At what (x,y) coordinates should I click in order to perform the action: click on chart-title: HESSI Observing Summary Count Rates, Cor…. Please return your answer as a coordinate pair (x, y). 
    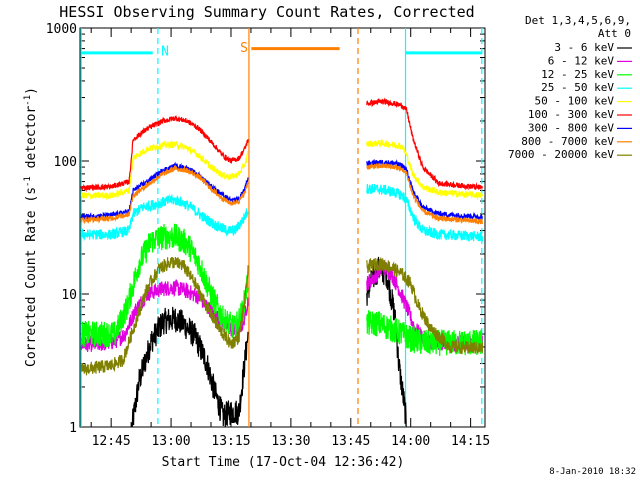
    Looking at the image, I should click on (266, 12).